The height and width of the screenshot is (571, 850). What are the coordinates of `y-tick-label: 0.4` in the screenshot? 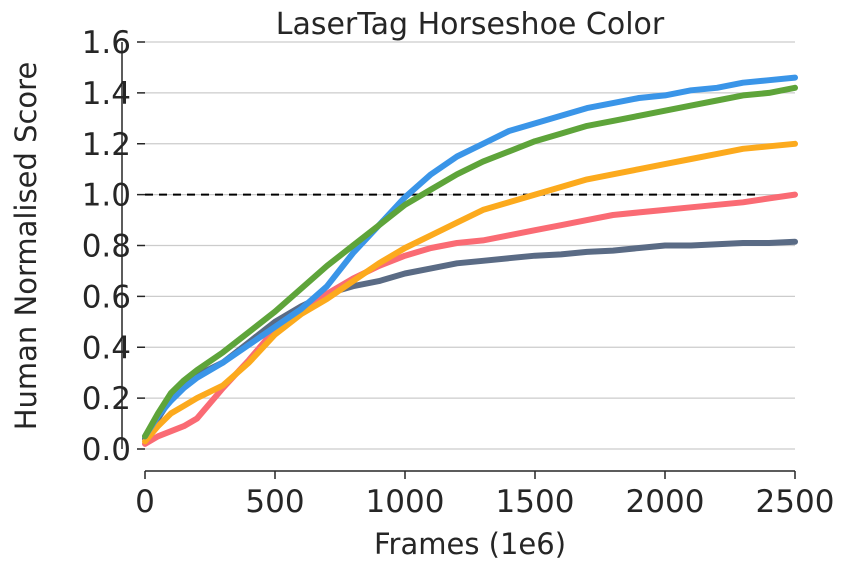 It's located at (106, 348).